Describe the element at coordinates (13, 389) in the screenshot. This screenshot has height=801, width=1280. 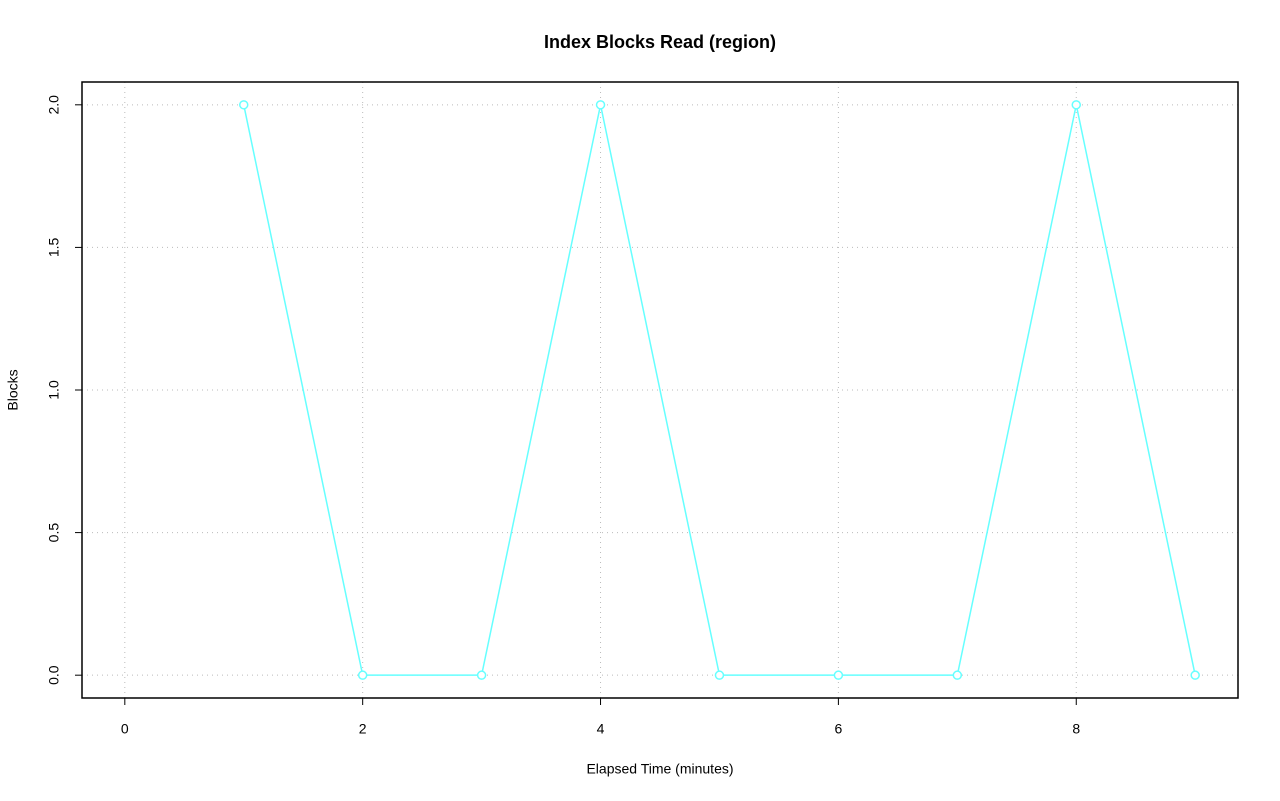
I see `y-axis-label: Blocks` at that location.